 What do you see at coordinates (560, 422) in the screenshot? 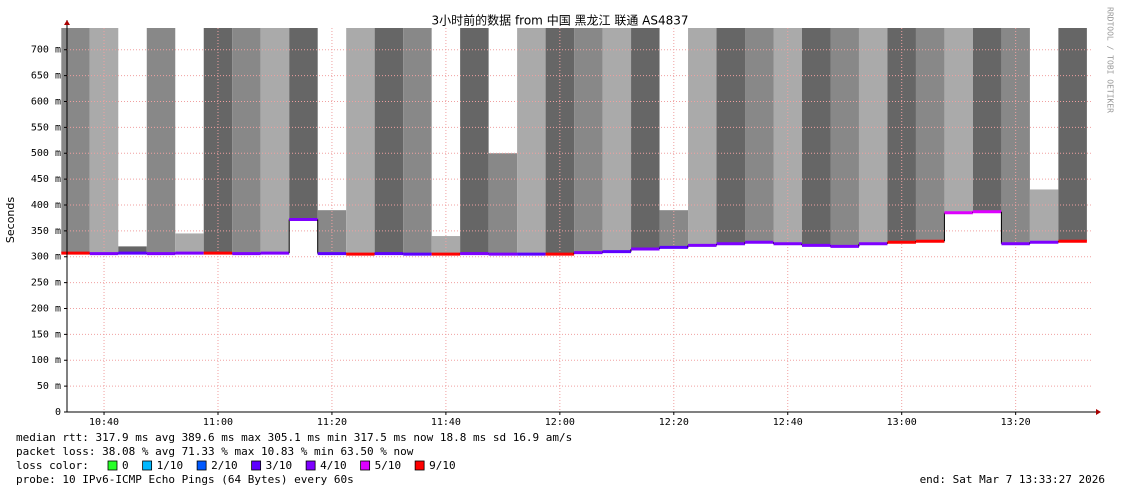
I see `x-tick-label: 12:00` at bounding box center [560, 422].